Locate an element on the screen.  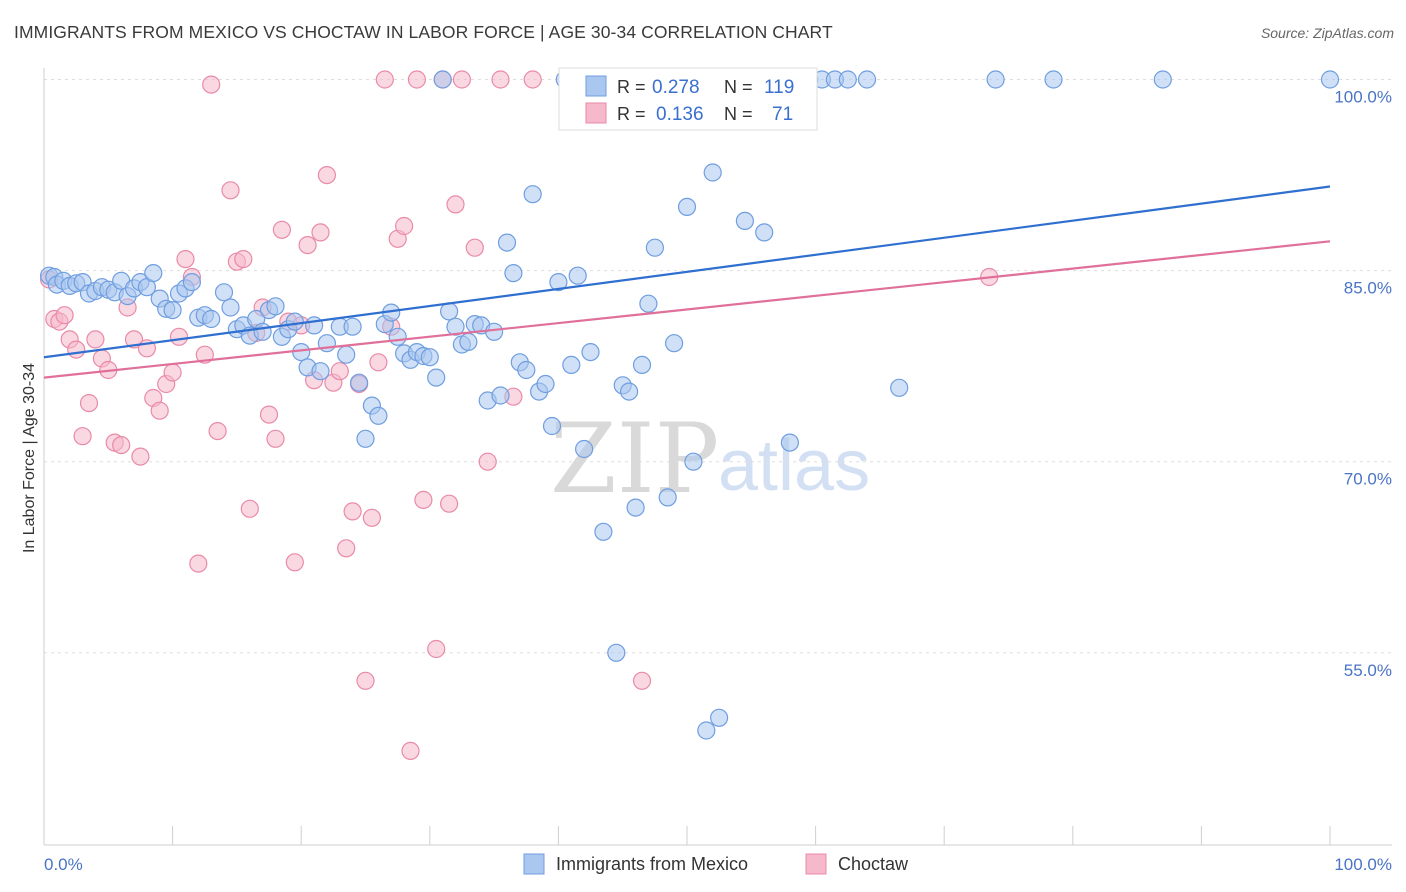
y-tick-labels: 55.0% 70.0% 85.0% 100.0% is located at coordinates (1363, 384).